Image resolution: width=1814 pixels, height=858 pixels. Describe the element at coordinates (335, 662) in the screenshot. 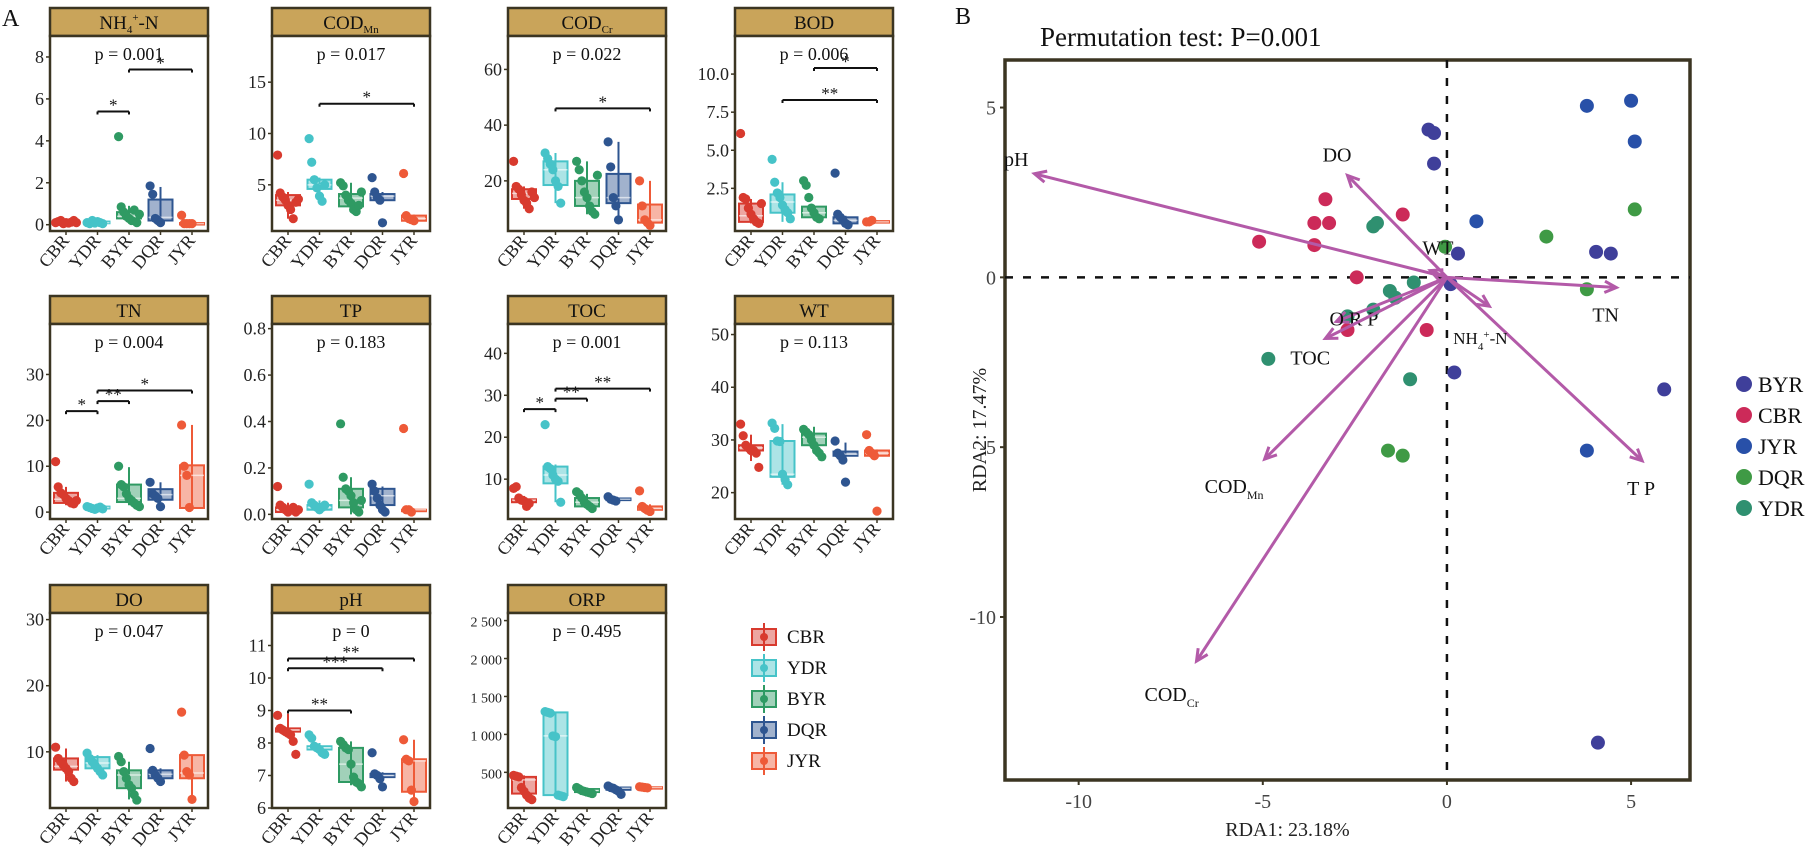

I see `significance-bracket: ***` at that location.